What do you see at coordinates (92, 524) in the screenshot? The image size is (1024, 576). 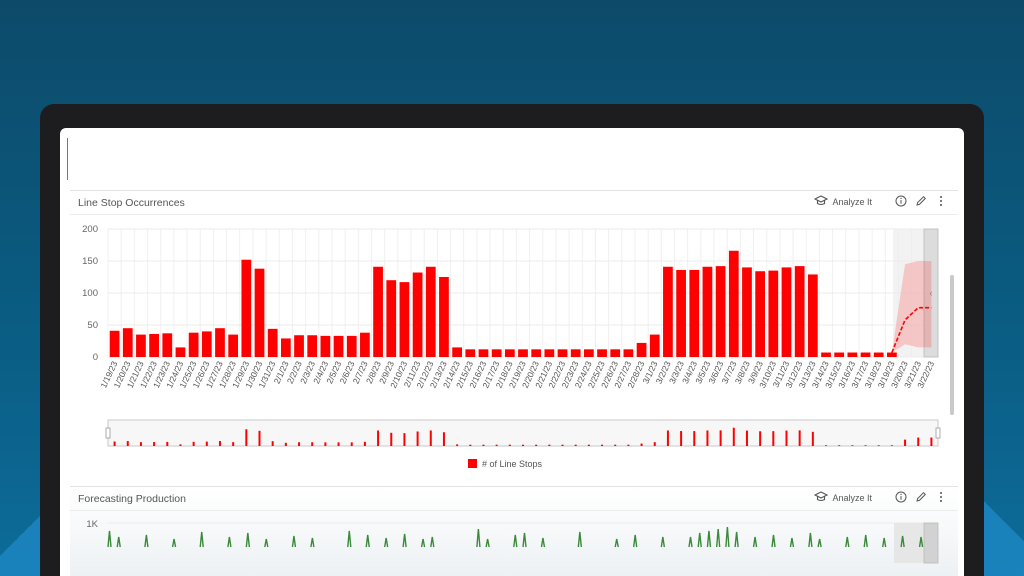 I see `y-tick-label: 1K` at bounding box center [92, 524].